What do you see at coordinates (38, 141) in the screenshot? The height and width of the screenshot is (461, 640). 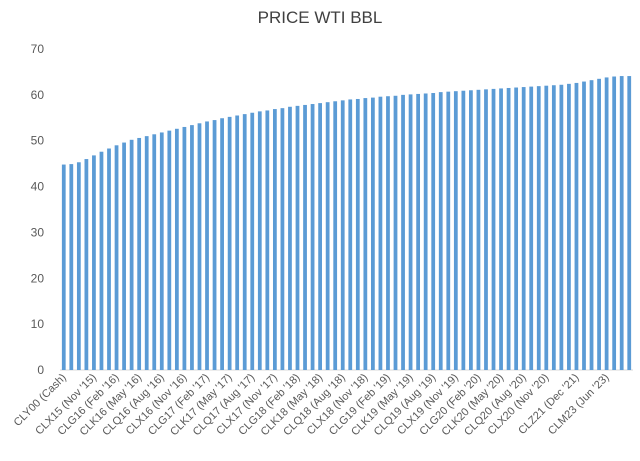 I see `y-tick-label: 50` at bounding box center [38, 141].